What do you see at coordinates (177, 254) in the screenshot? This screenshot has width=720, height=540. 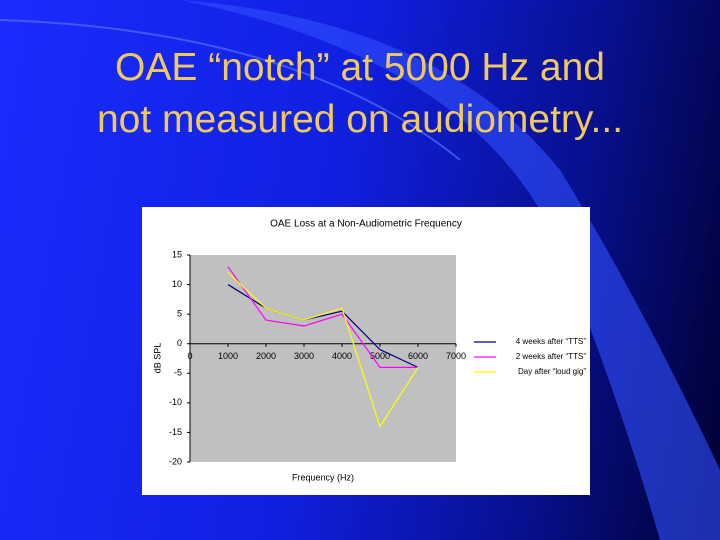 I see `y-tick-label: 15` at bounding box center [177, 254].